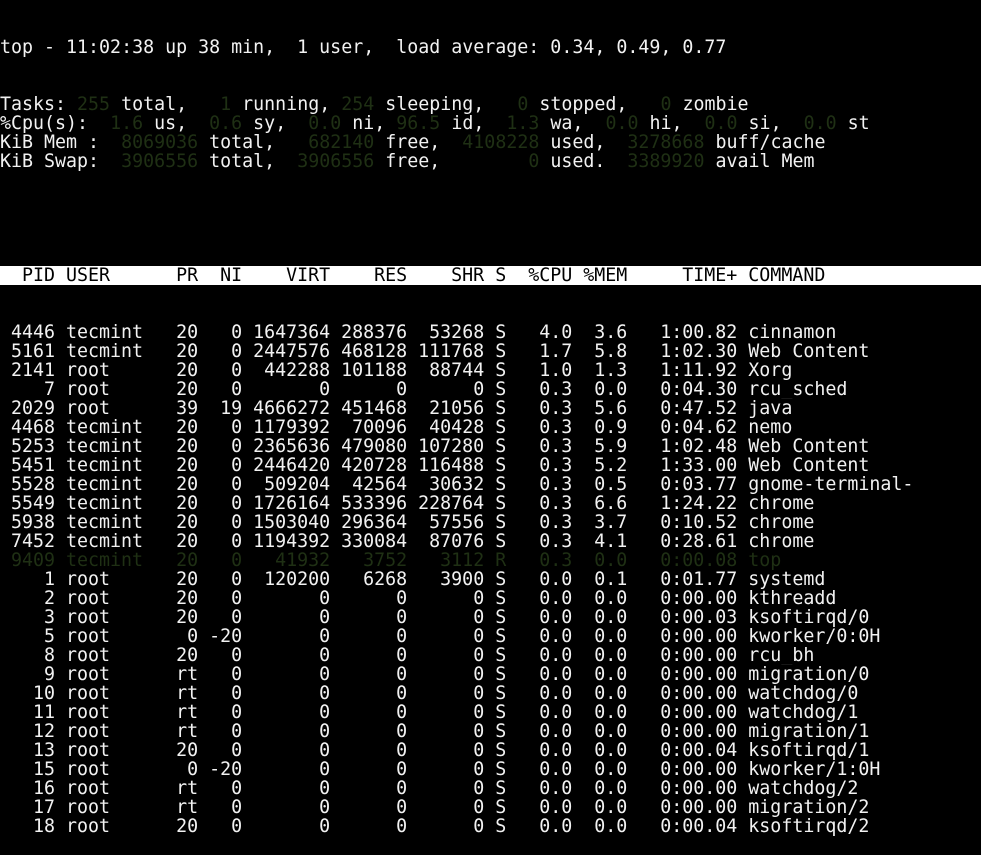 Image resolution: width=981 pixels, height=855 pixels. Describe the element at coordinates (94, 104) in the screenshot. I see `summary-value: 255` at that location.